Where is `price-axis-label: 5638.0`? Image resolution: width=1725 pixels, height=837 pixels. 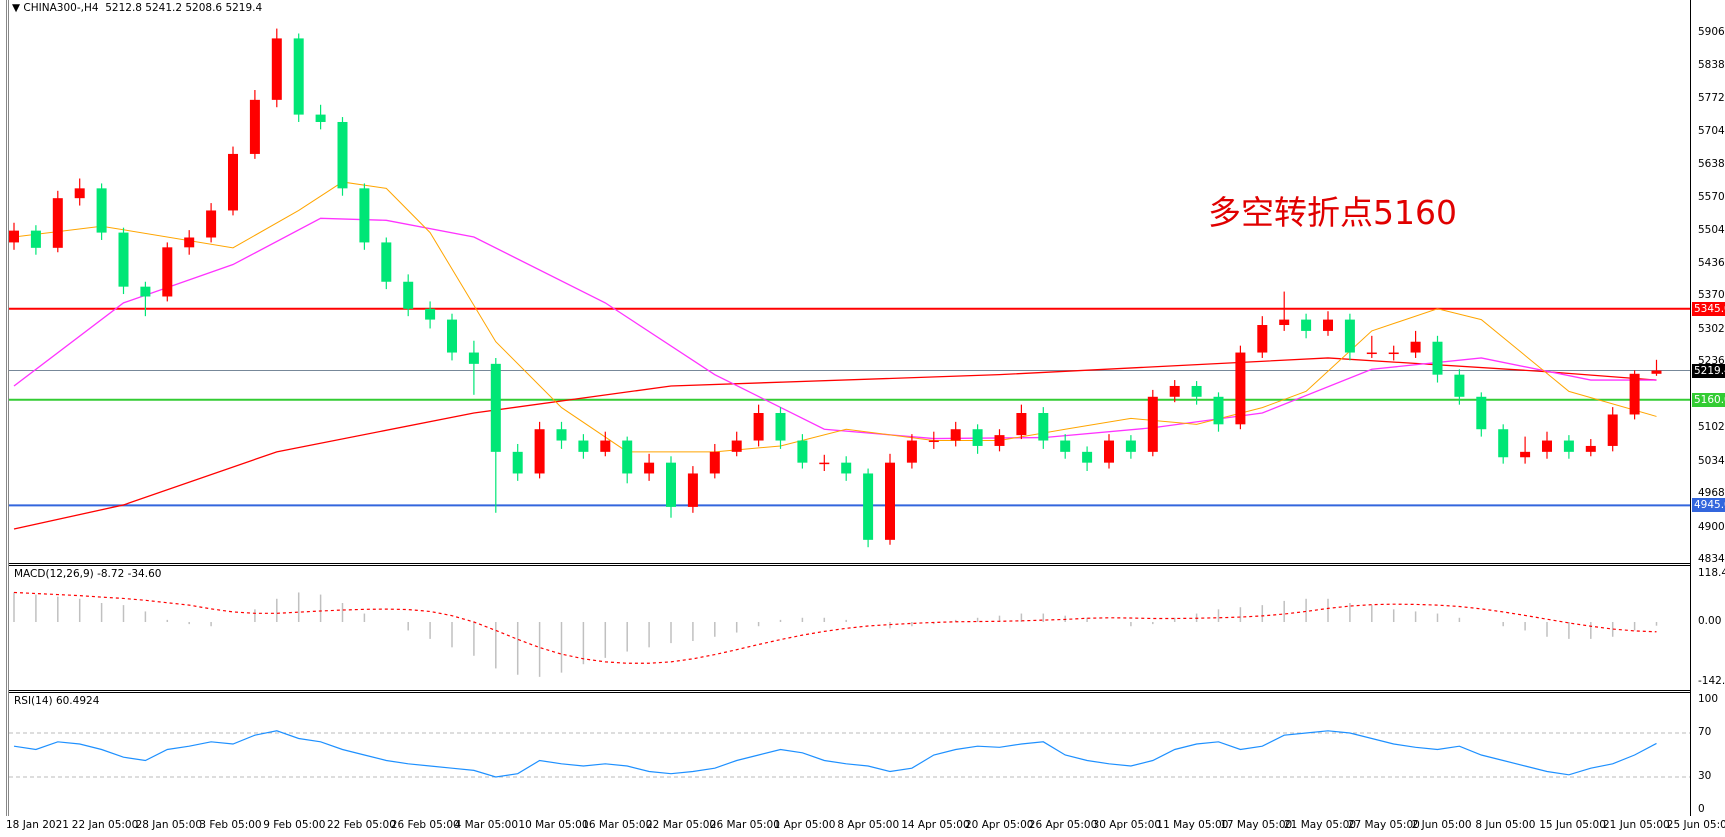 price-axis-label: 5638.0 is located at coordinates (1711, 163).